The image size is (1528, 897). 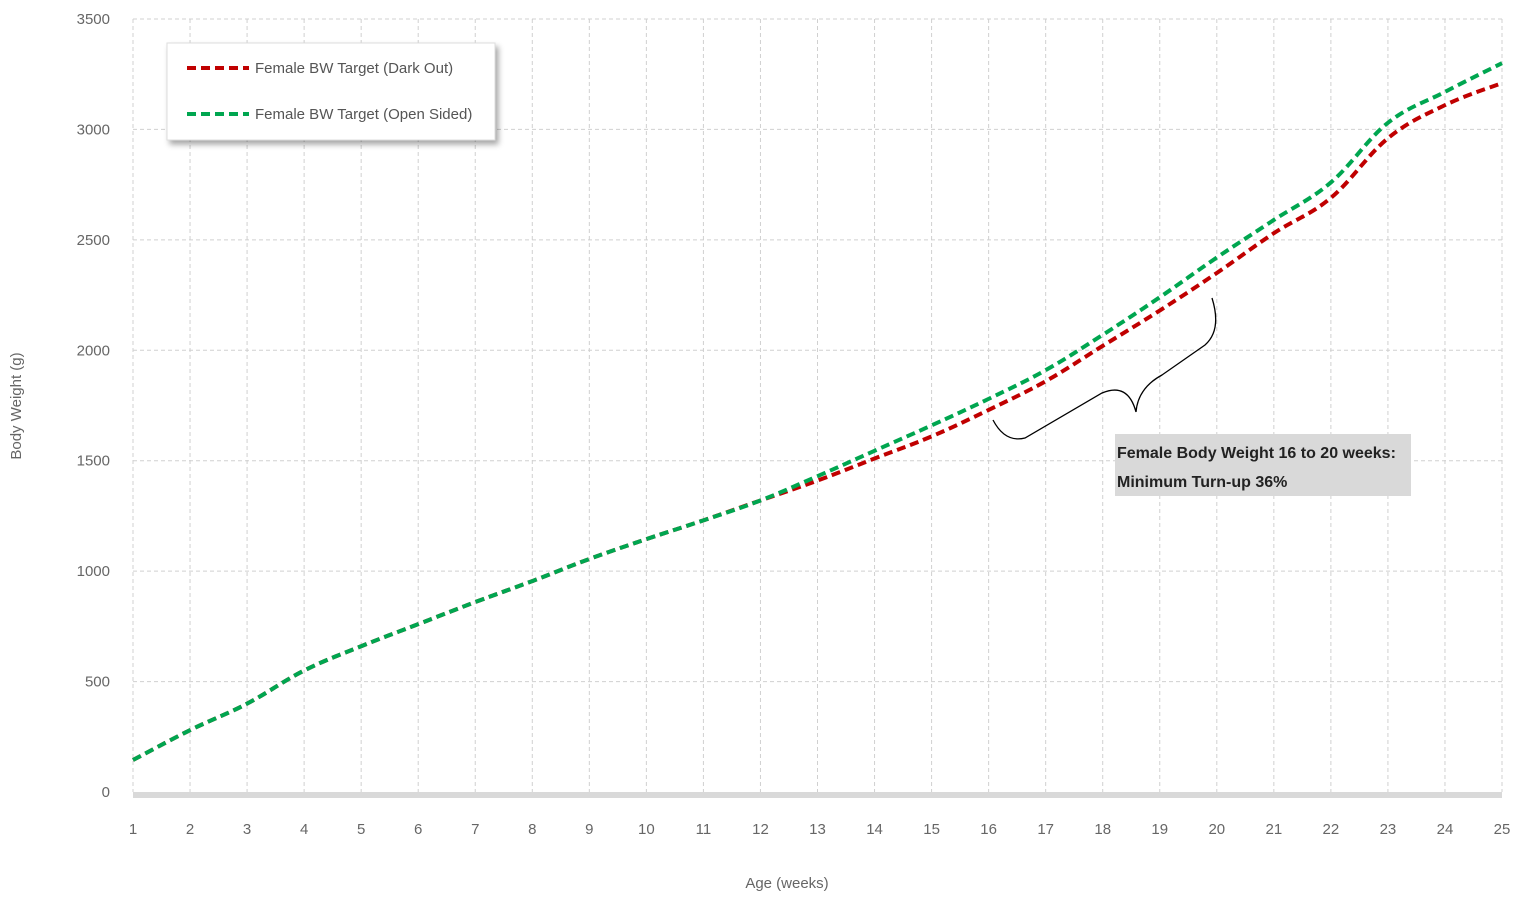 I want to click on x-tick-label: 7, so click(x=475, y=829).